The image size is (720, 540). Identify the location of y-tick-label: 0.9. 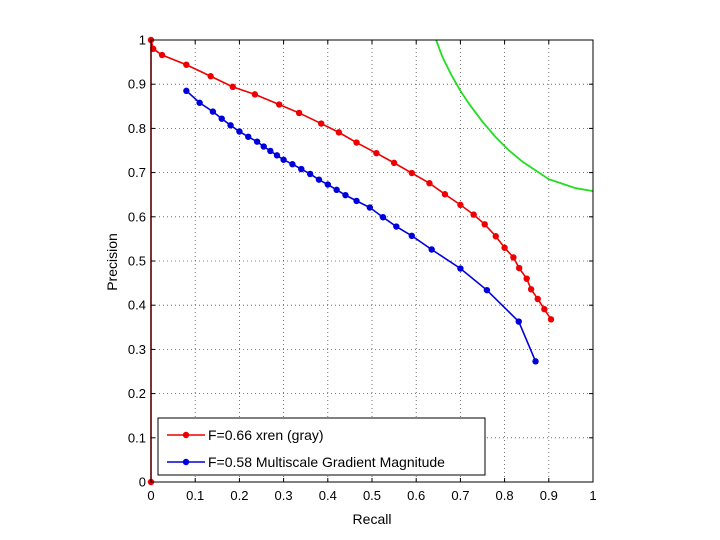
(137, 84).